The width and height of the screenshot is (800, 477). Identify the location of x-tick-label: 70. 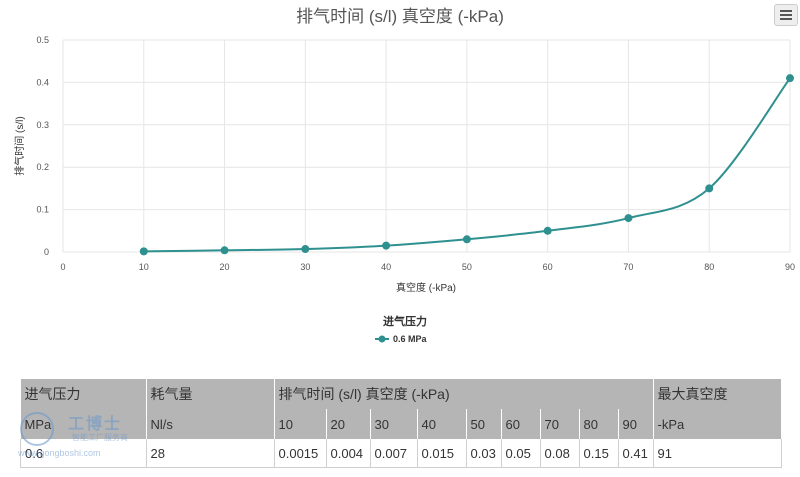
(628, 267).